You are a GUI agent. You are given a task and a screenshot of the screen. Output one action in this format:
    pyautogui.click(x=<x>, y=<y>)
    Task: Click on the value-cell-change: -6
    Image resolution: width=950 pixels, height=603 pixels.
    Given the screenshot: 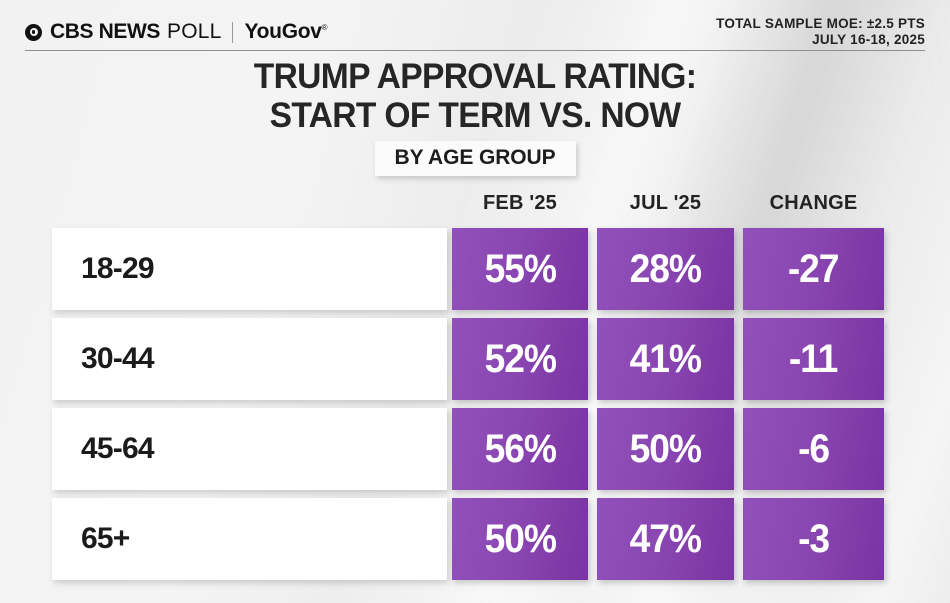 What is the action you would take?
    pyautogui.click(x=813, y=449)
    